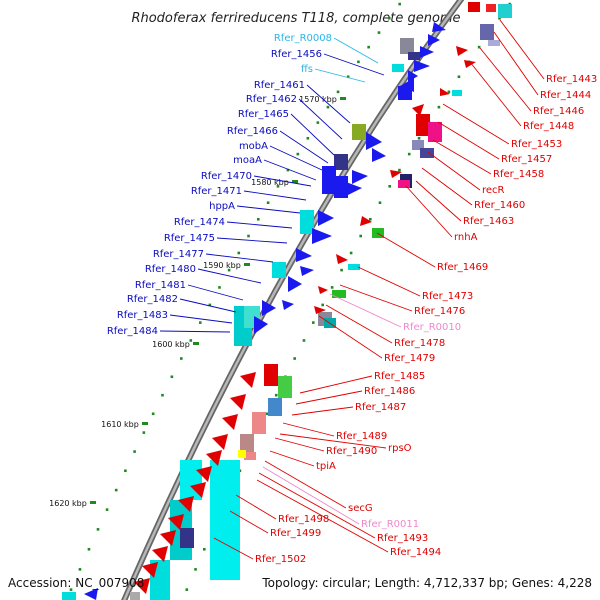 This screenshot has width=600, height=600. I want to click on gene-label-text: Rfer_1460, so click(499, 205).